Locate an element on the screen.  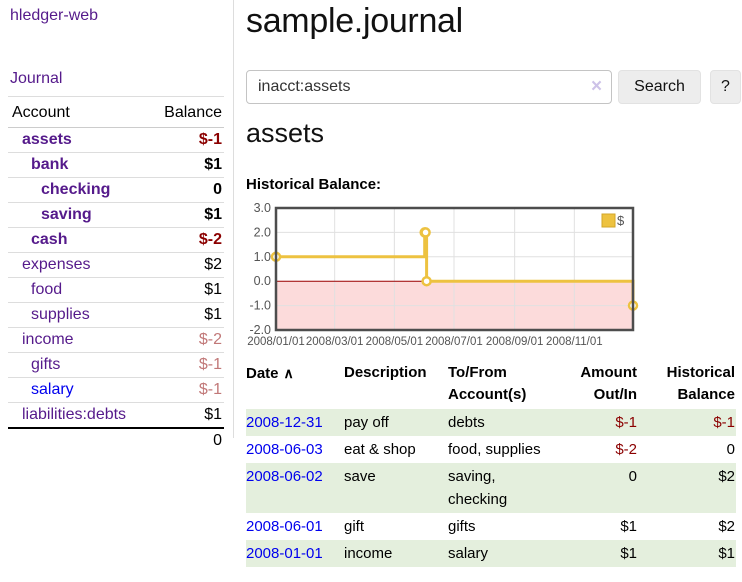
balance-column-header: Balance is located at coordinates (186, 112).